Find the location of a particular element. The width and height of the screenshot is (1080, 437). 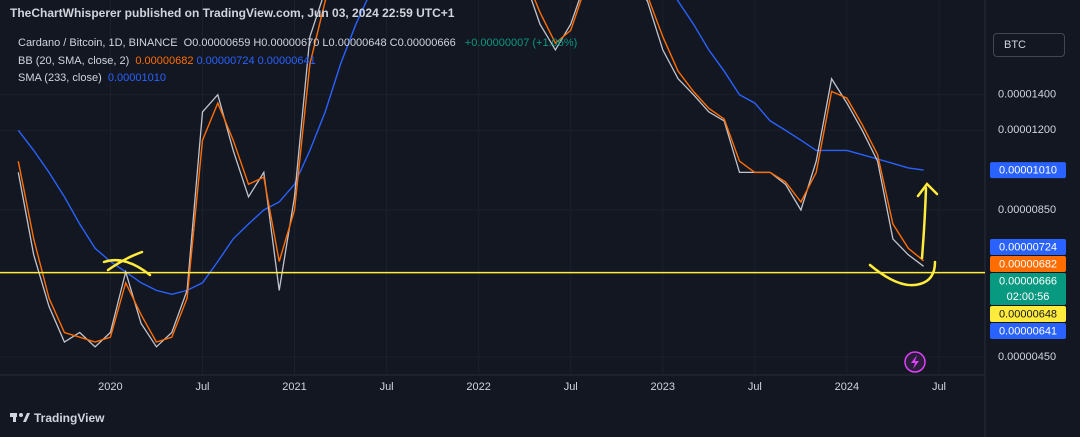

x-tick-label: 2022 is located at coordinates (478, 387).